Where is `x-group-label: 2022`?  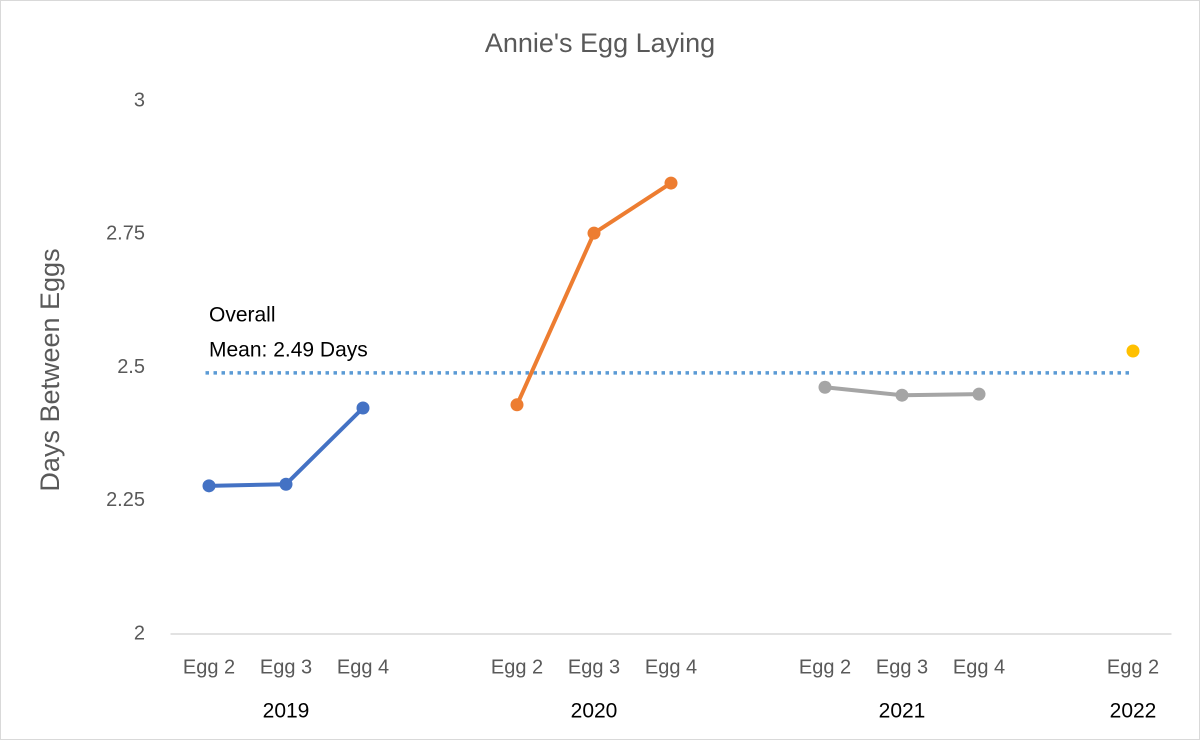 x-group-label: 2022 is located at coordinates (1133, 711).